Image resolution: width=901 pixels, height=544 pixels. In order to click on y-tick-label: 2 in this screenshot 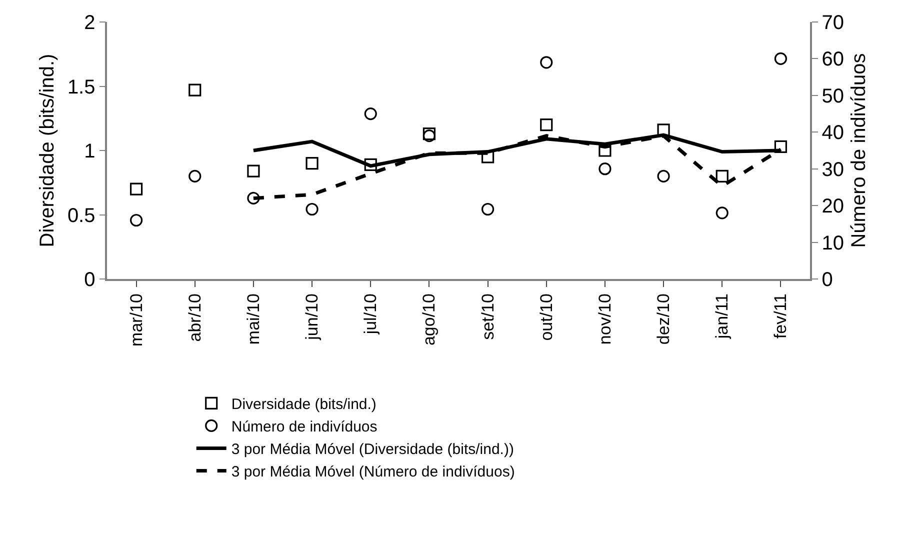, I will do `click(90, 23)`.